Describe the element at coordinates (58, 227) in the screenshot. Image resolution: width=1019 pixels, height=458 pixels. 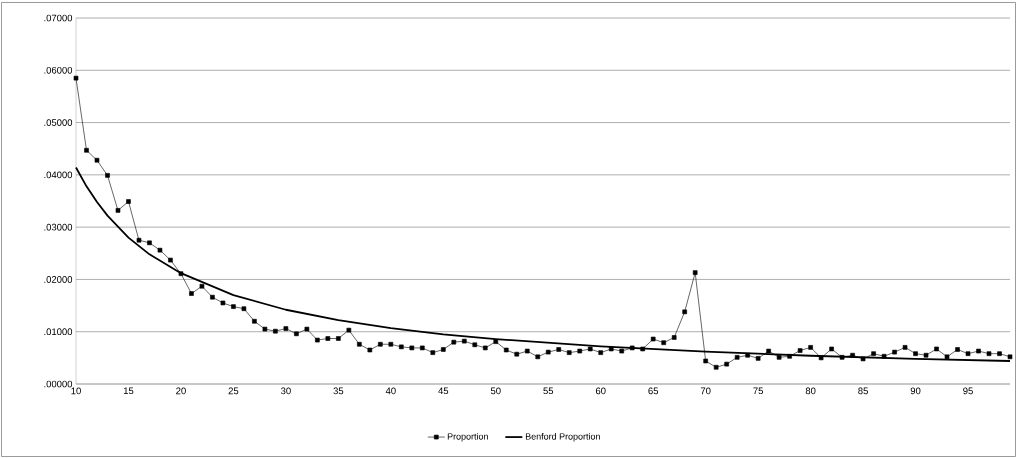
I see `y-tick-label: .03000` at that location.